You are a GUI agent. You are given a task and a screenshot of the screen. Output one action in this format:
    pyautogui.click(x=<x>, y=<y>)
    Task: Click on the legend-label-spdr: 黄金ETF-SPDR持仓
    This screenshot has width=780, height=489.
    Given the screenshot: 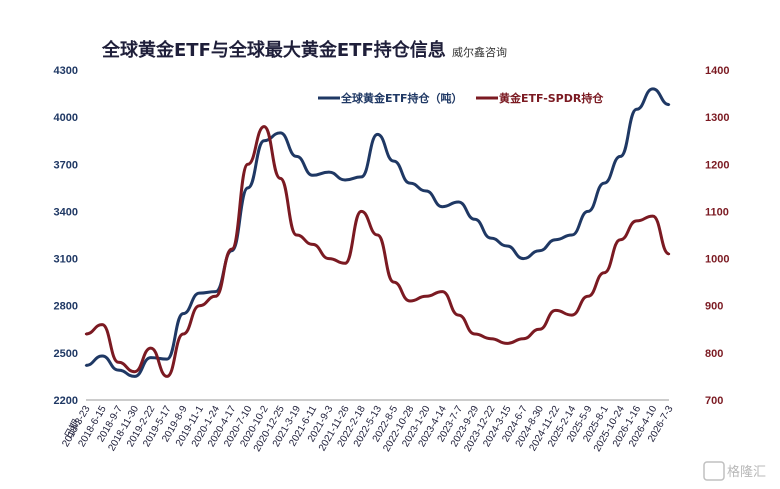 What is the action you would take?
    pyautogui.click(x=551, y=98)
    